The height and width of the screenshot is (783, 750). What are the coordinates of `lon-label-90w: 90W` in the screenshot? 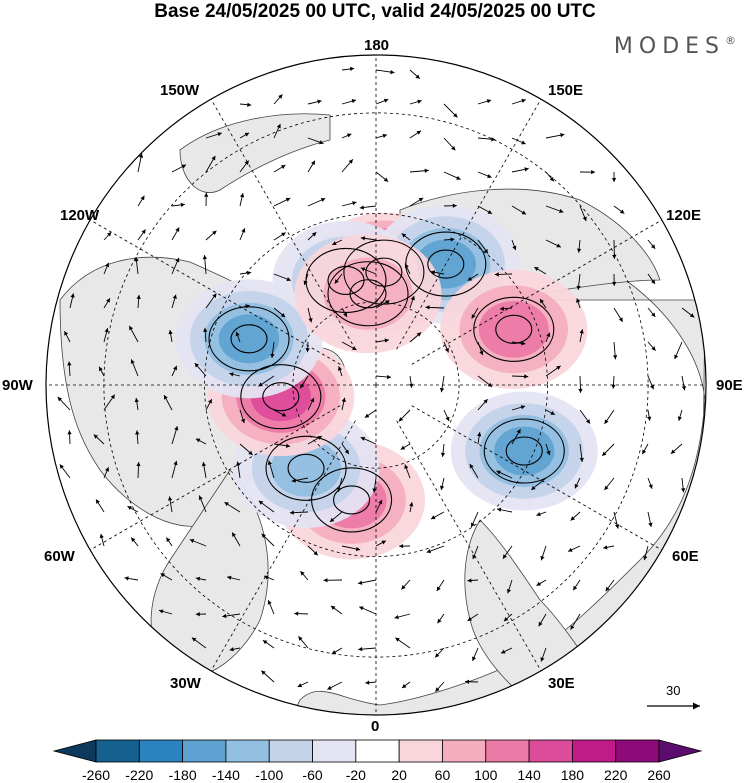 It's located at (17, 385).